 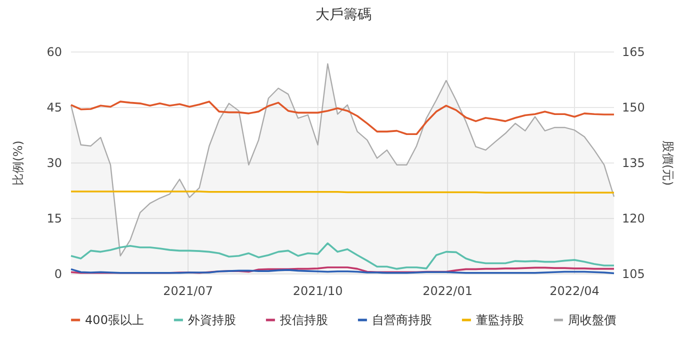 I want to click on y2-axis-title: 股價(元), so click(x=668, y=163).